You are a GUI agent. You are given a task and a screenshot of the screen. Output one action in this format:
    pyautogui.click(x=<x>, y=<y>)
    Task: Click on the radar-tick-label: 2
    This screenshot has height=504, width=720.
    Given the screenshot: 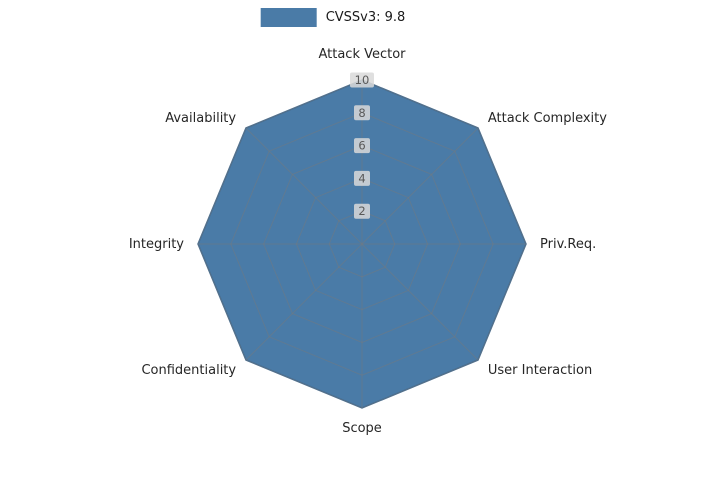 What is the action you would take?
    pyautogui.click(x=361, y=211)
    